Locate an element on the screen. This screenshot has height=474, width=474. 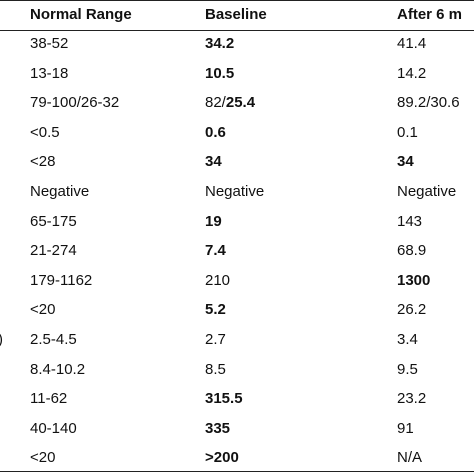
bottom-rule is located at coordinates (237, 471).